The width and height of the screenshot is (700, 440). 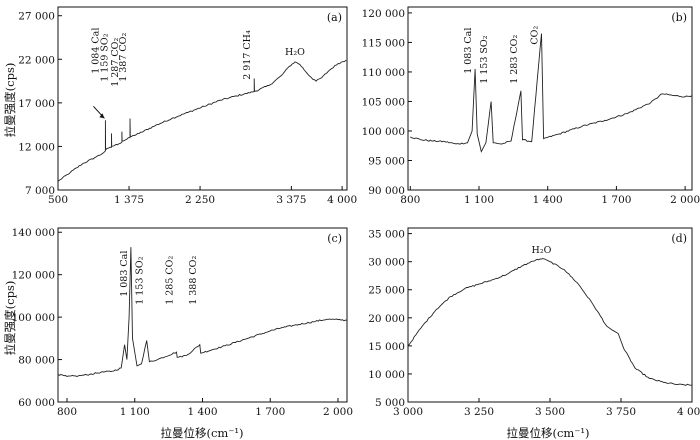 I want to click on panel-label: (c), so click(x=334, y=238).